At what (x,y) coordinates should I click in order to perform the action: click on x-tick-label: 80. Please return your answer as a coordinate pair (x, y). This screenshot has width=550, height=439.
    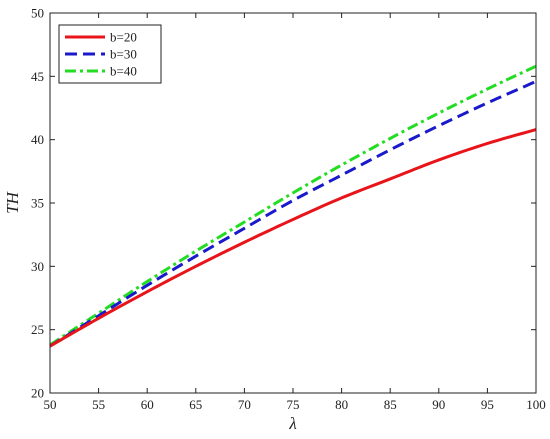
    Looking at the image, I should click on (341, 404).